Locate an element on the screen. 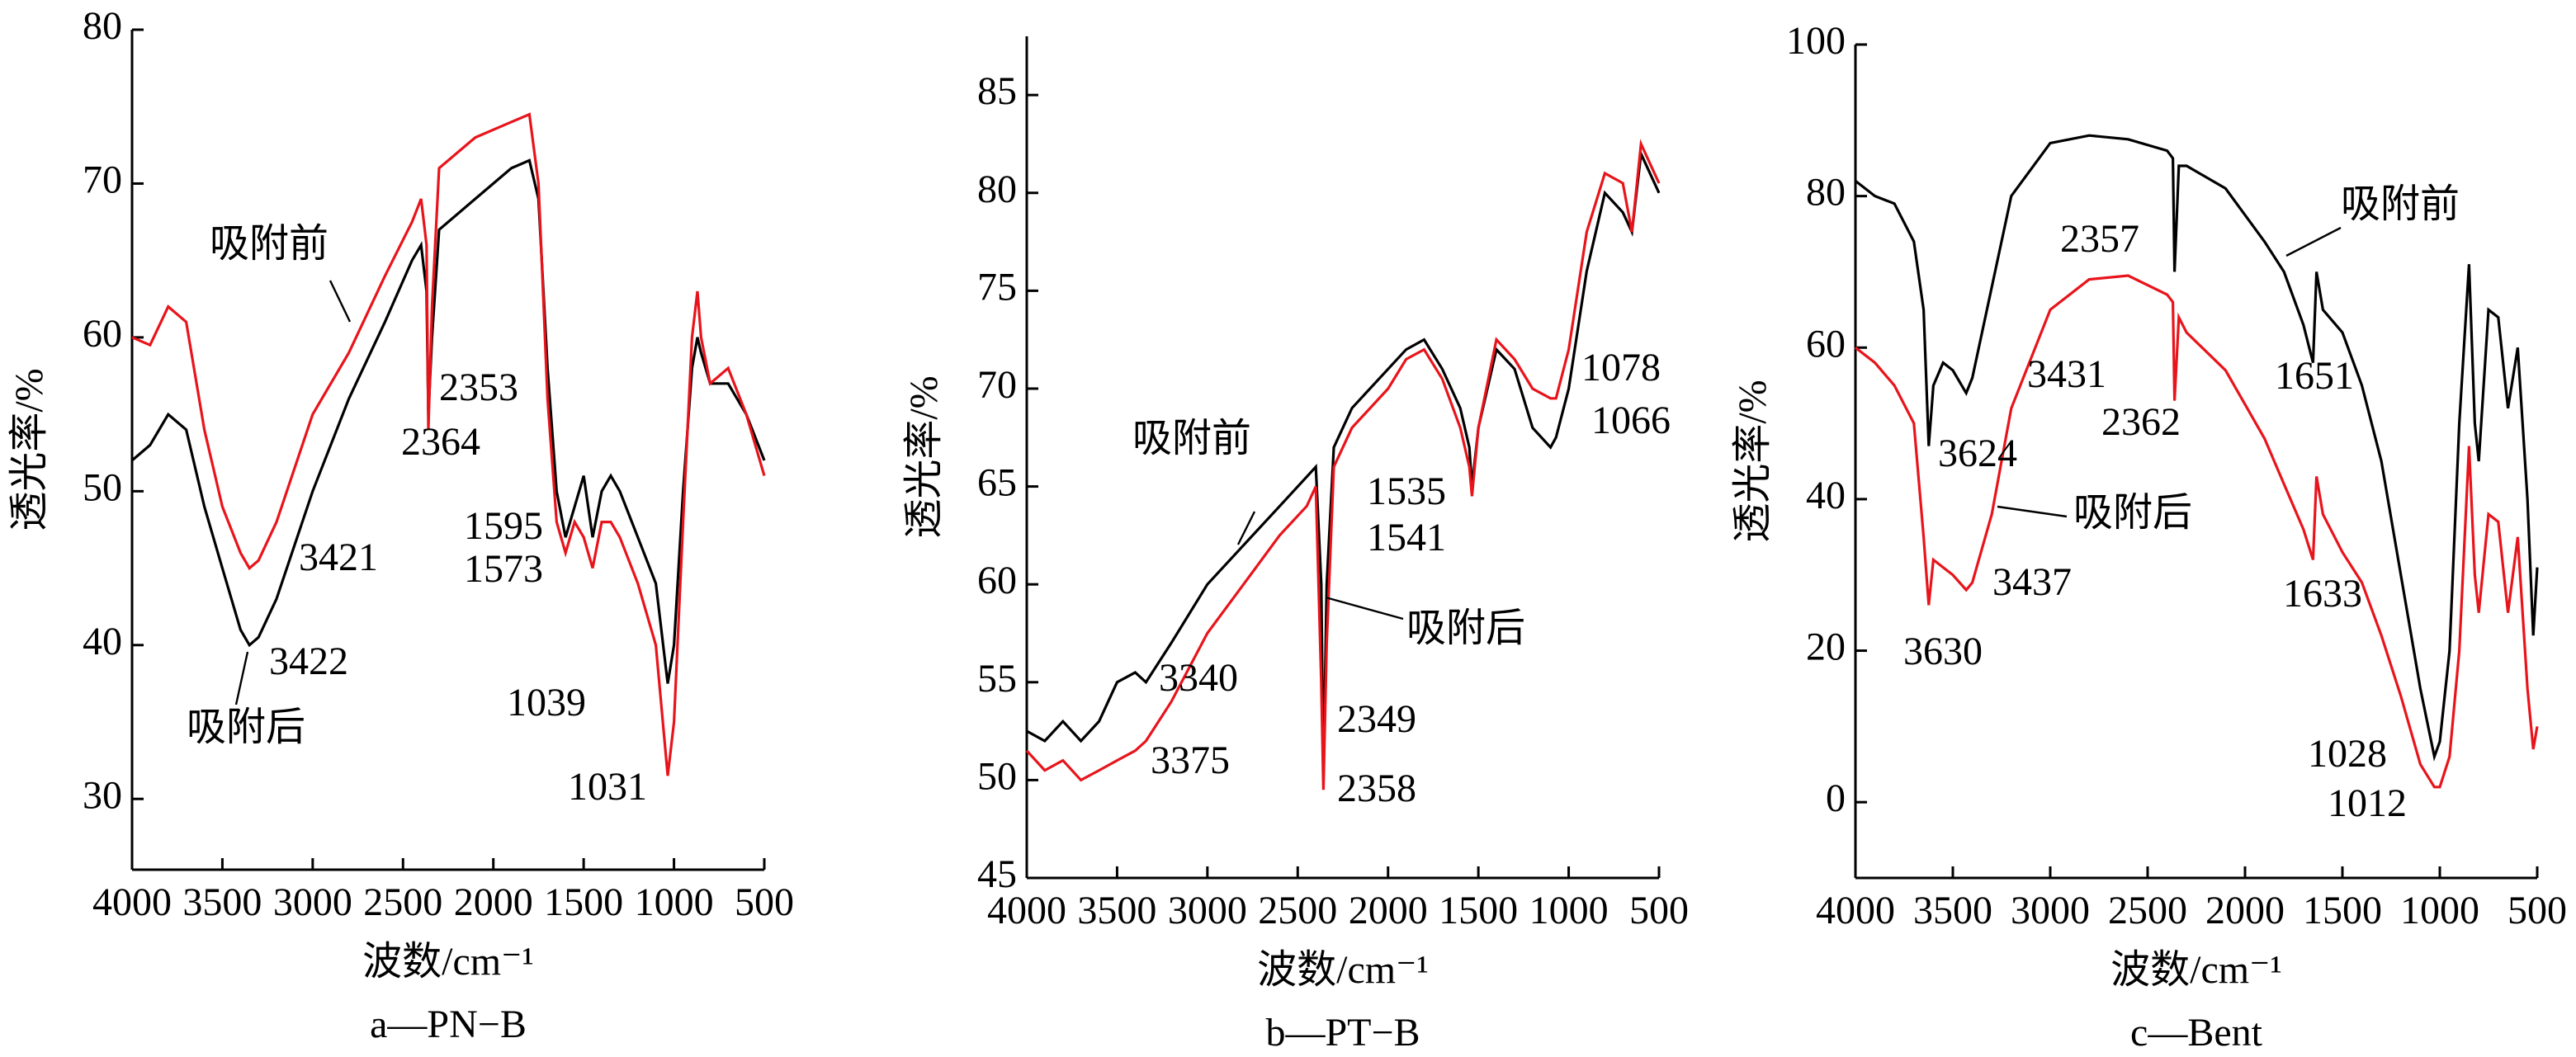 The height and width of the screenshot is (1057, 2576). peak-label: 3431 is located at coordinates (2066, 374).